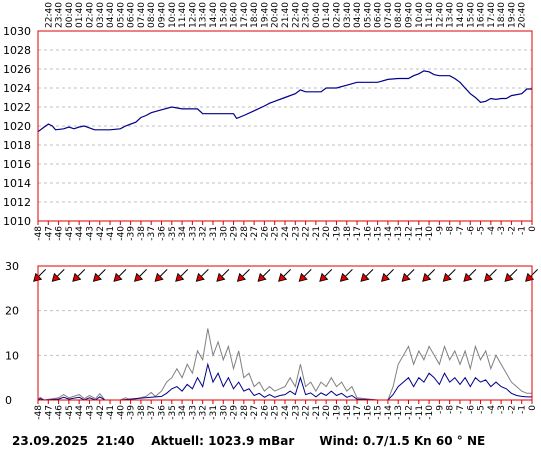 The width and height of the screenshot is (541, 450). What do you see at coordinates (255, 233) in the screenshot?
I see `pressure-x-tick-label: -27` at bounding box center [255, 233].